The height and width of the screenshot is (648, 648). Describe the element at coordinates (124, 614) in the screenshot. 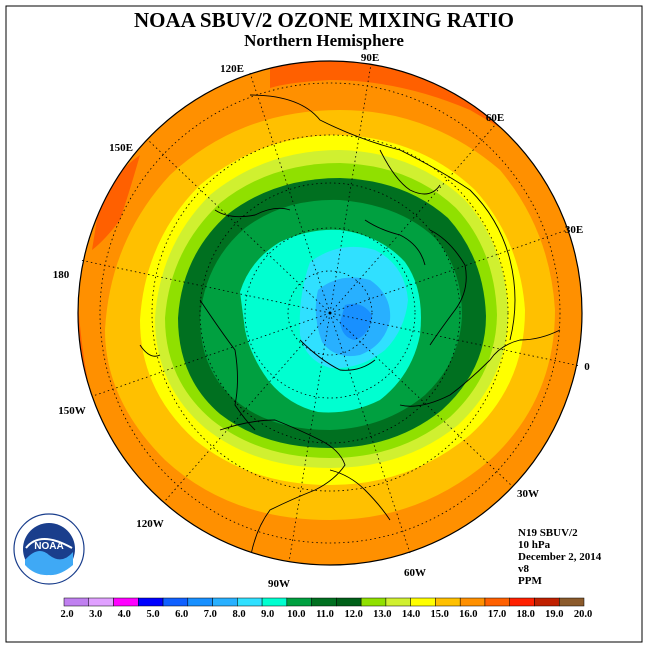

I see `colorbar-tick-label: 4.0` at that location.